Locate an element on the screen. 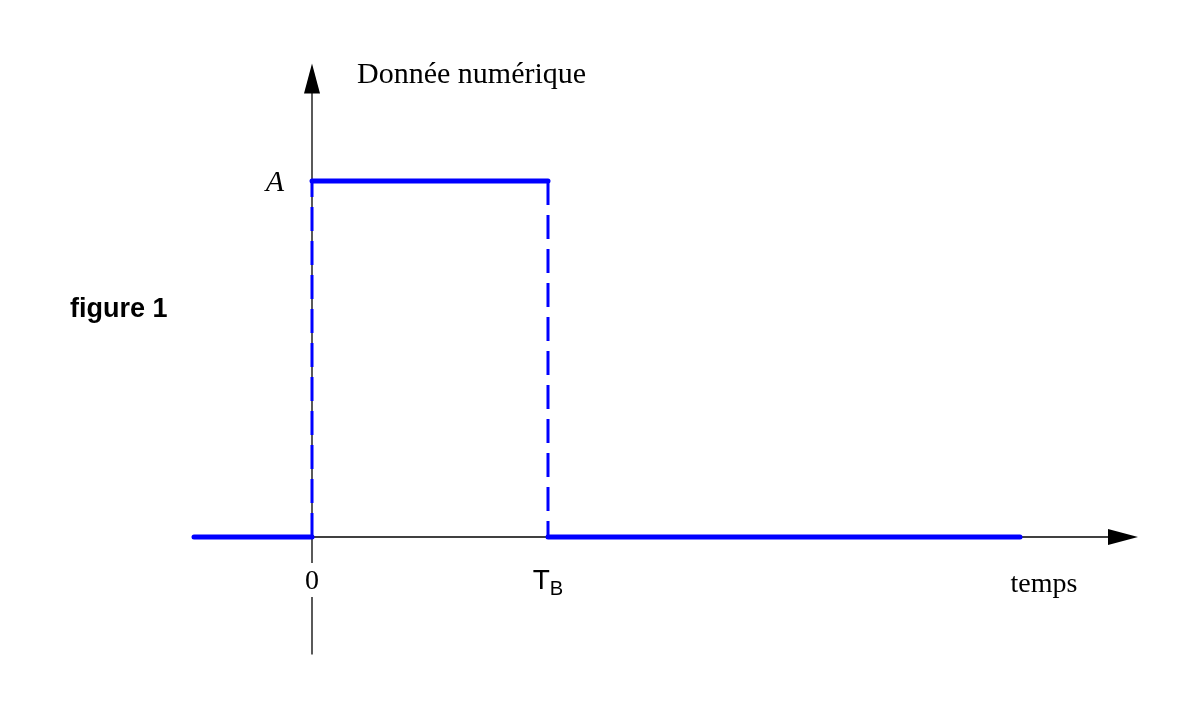 The height and width of the screenshot is (703, 1199). x-tick-label: 0 is located at coordinates (312, 579).